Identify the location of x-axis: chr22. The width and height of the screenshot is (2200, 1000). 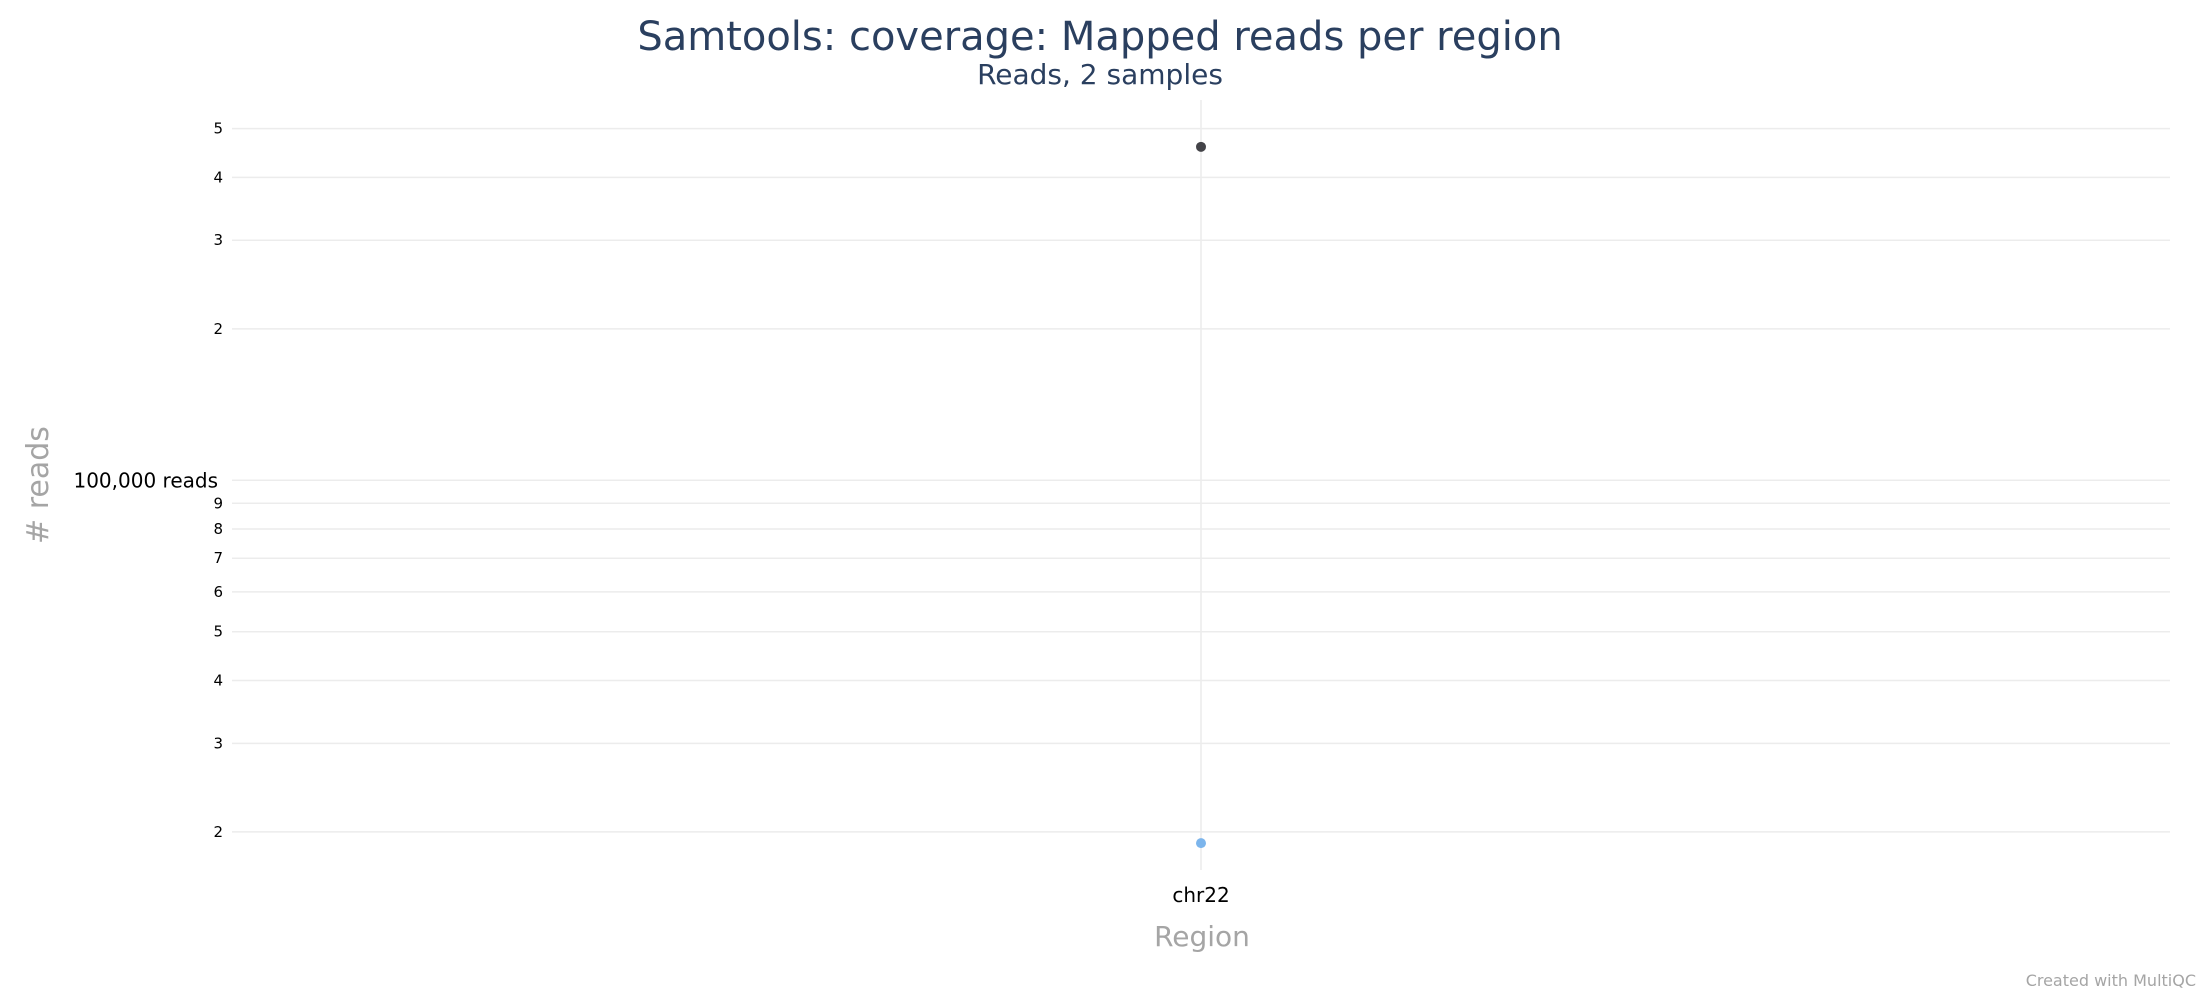
(1201, 503).